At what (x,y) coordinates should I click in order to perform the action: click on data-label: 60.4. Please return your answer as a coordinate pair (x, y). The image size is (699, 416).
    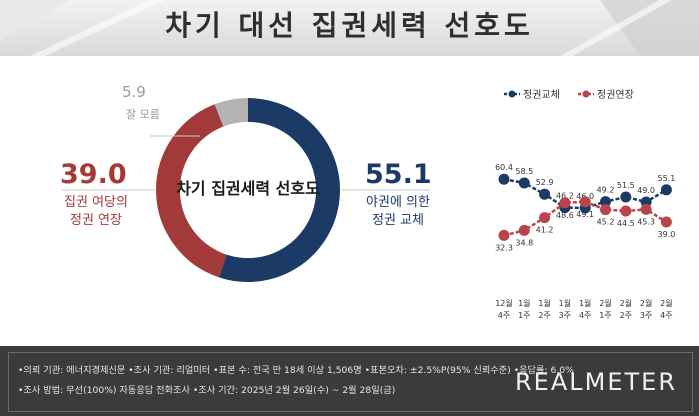
    Looking at the image, I should click on (504, 167).